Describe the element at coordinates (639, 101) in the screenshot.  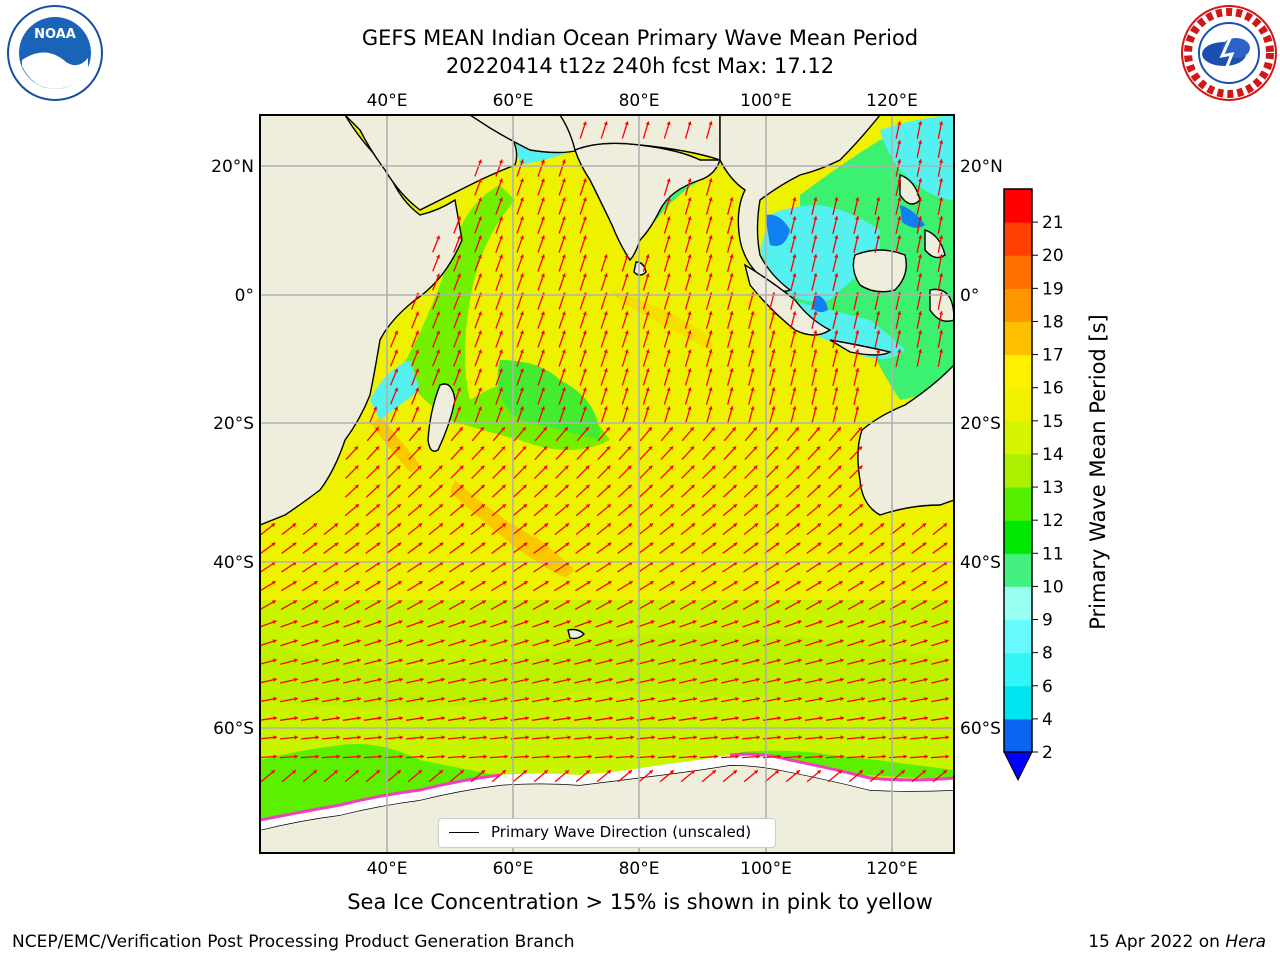
I see `lon-tick-top: 80°E` at that location.